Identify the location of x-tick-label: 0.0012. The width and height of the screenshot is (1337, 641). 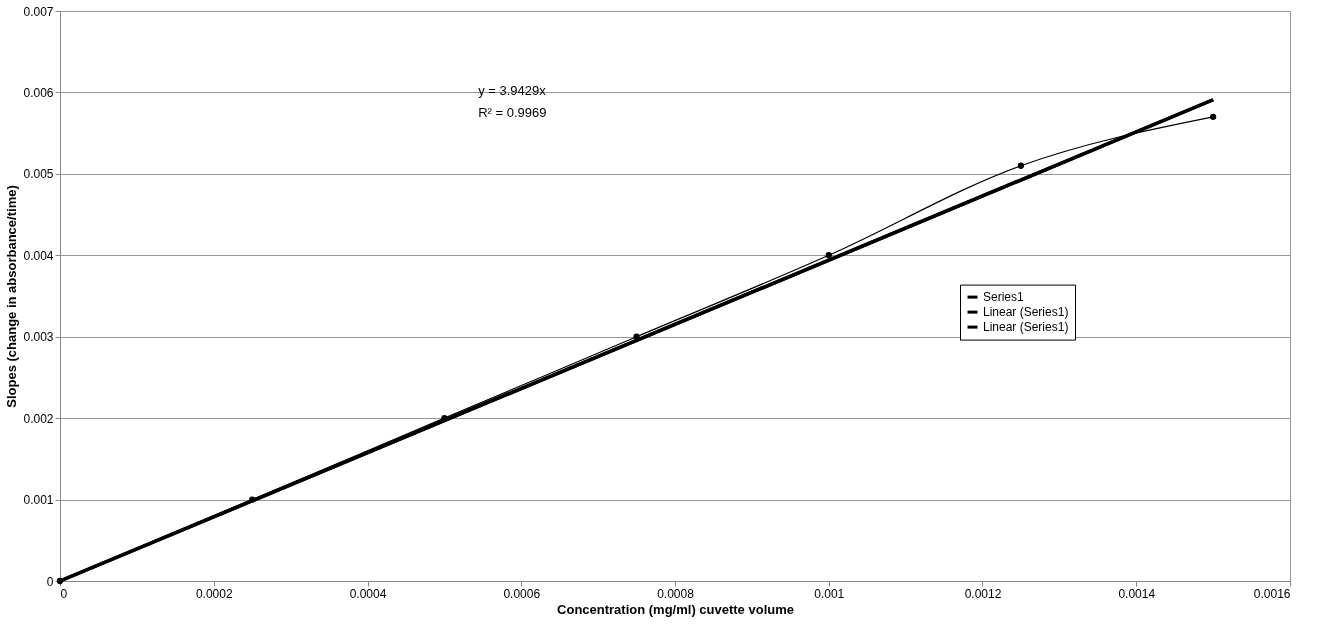
(983, 593).